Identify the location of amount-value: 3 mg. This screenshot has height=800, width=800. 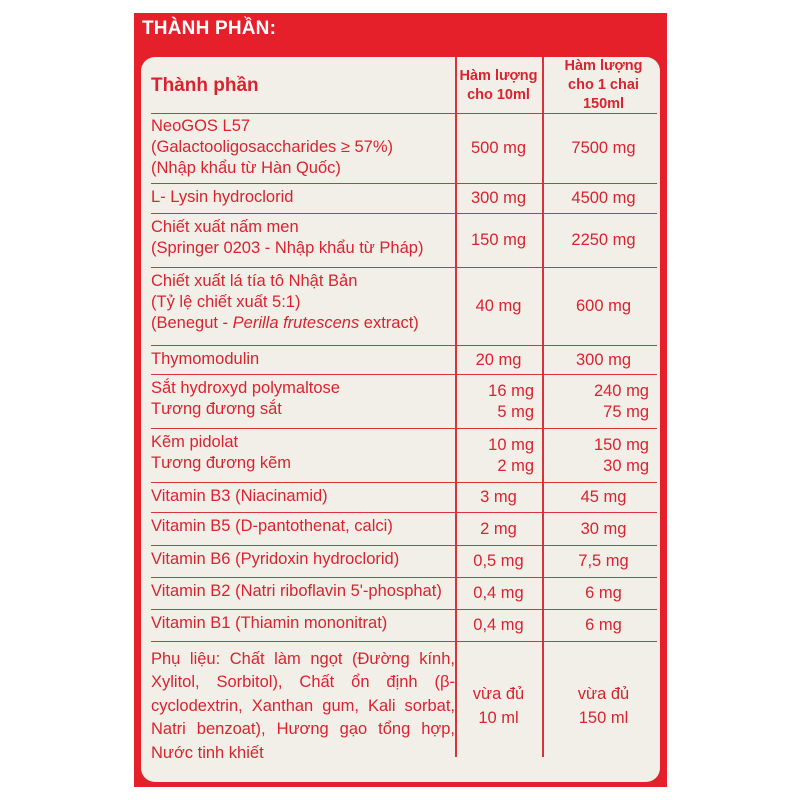
(498, 497).